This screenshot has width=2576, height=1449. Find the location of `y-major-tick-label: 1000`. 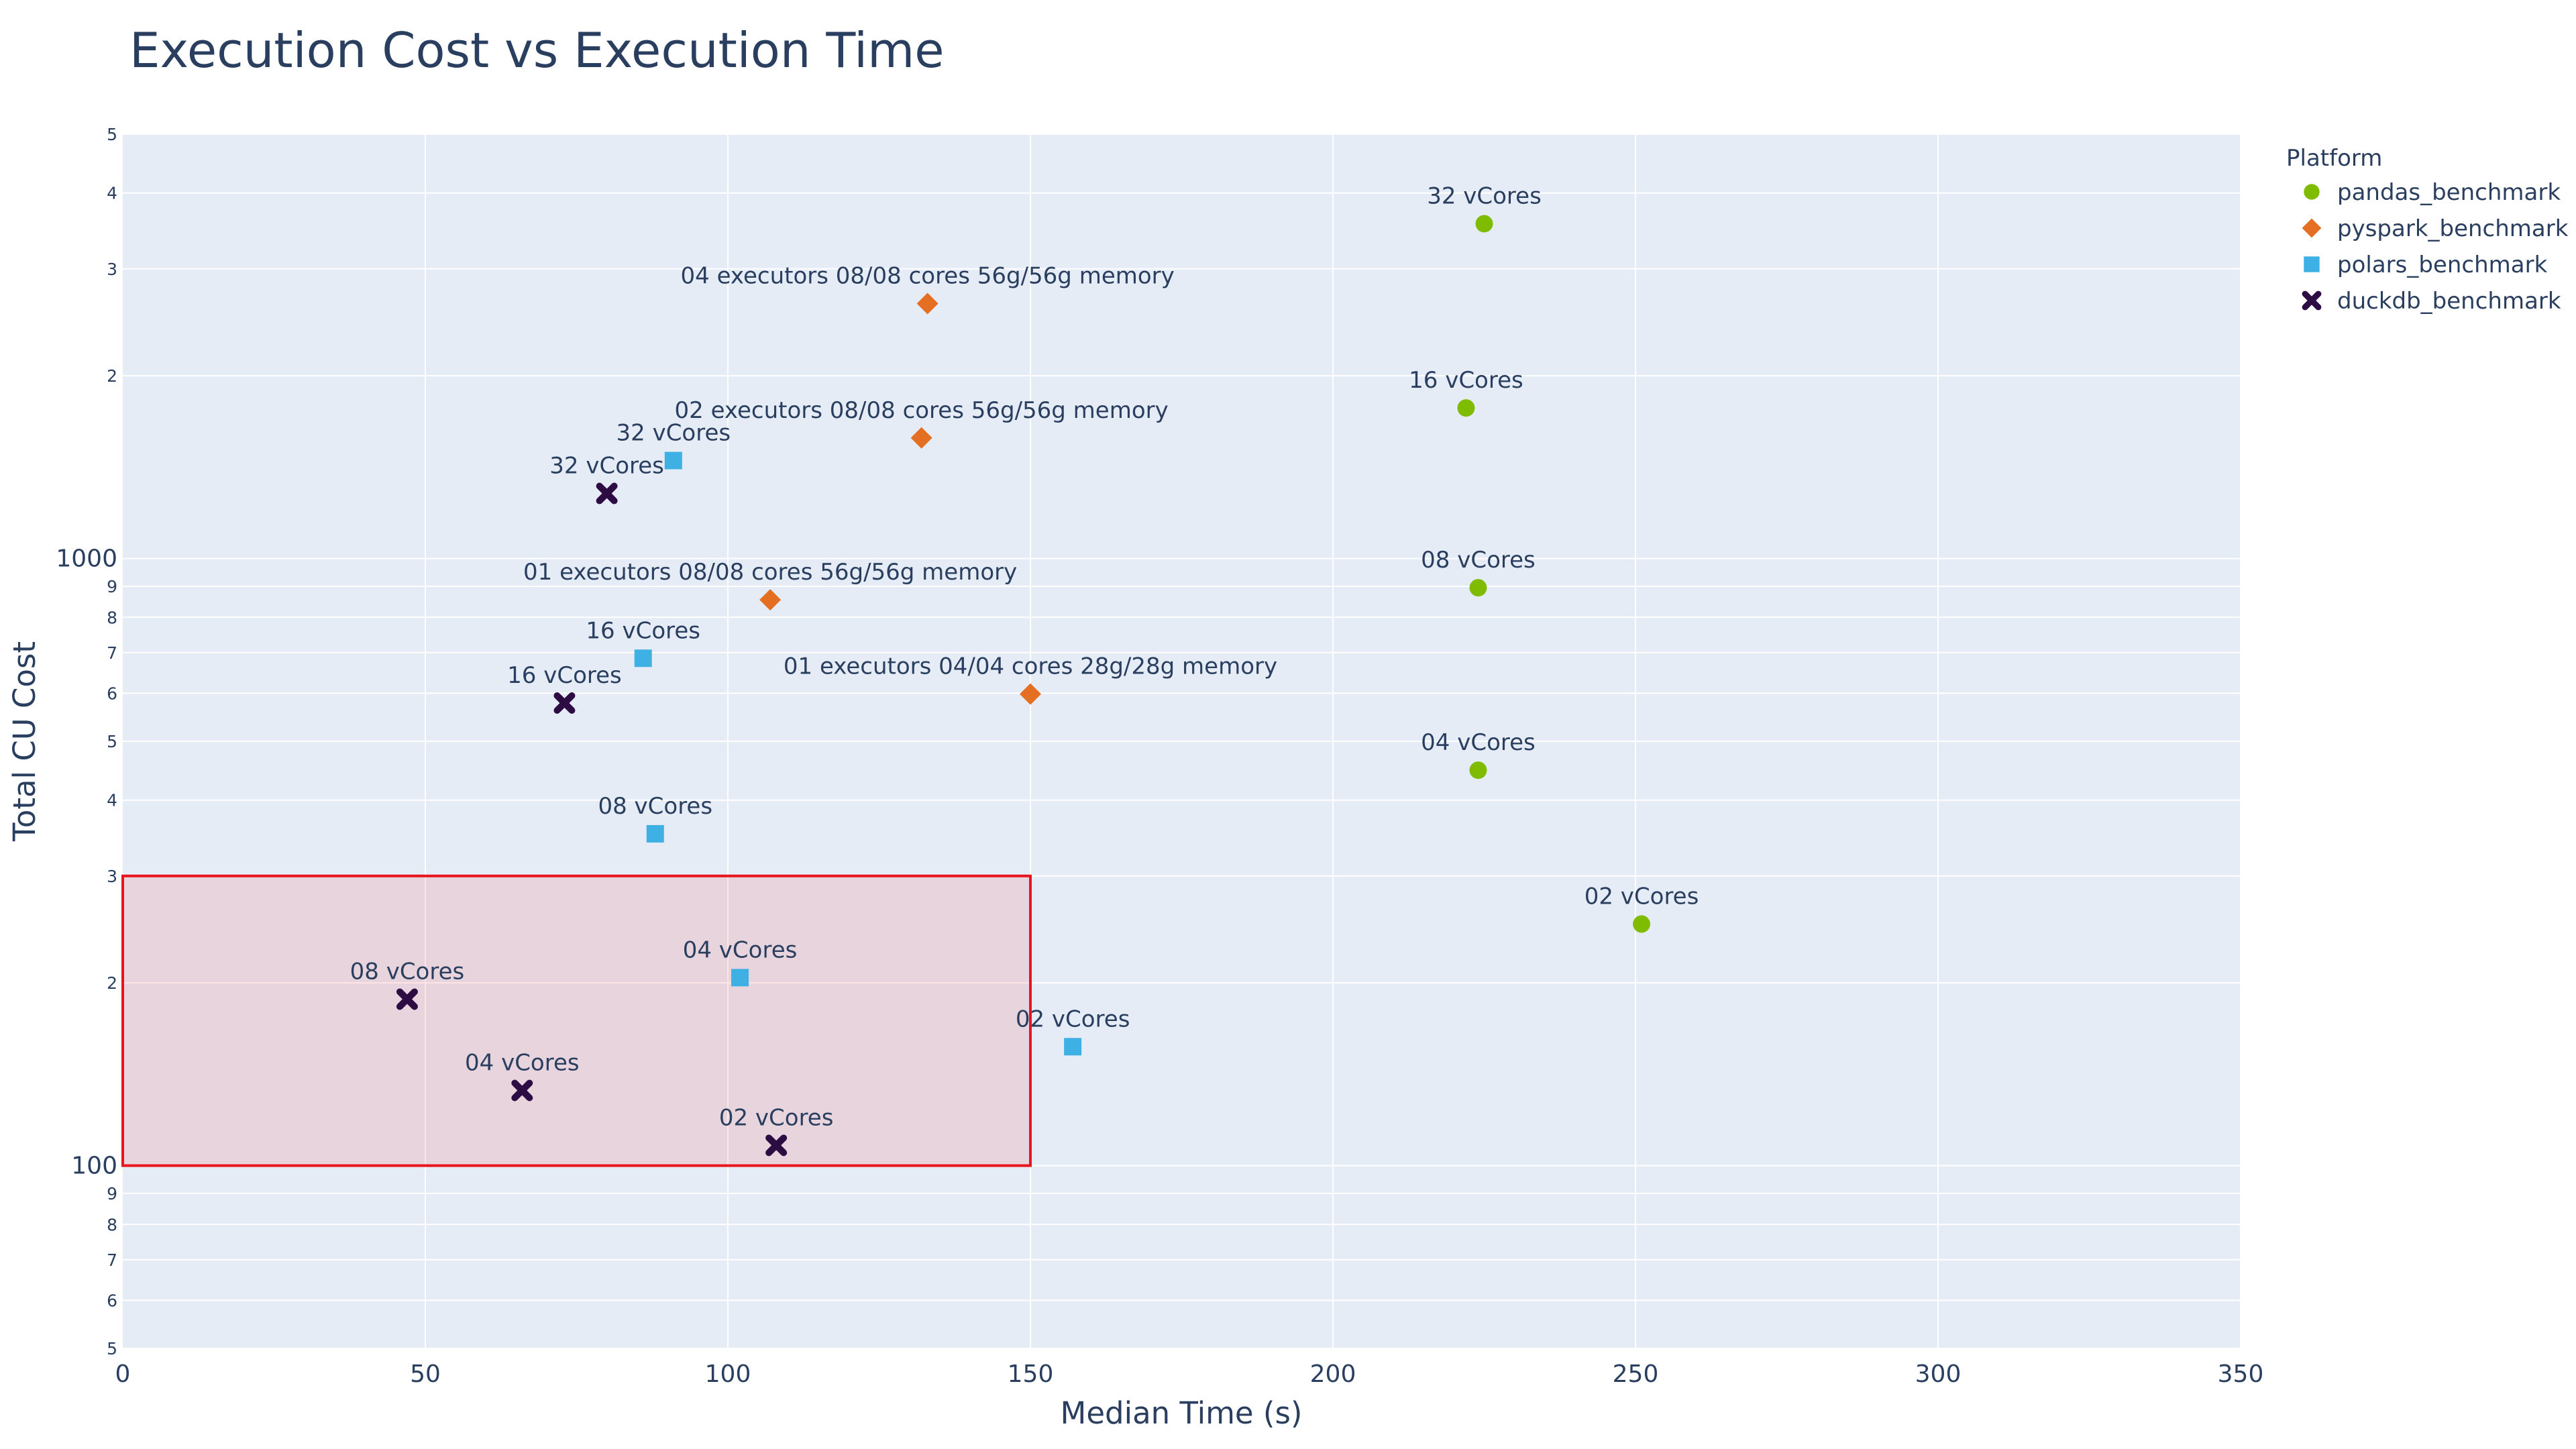

y-major-tick-label: 1000 is located at coordinates (86, 559).